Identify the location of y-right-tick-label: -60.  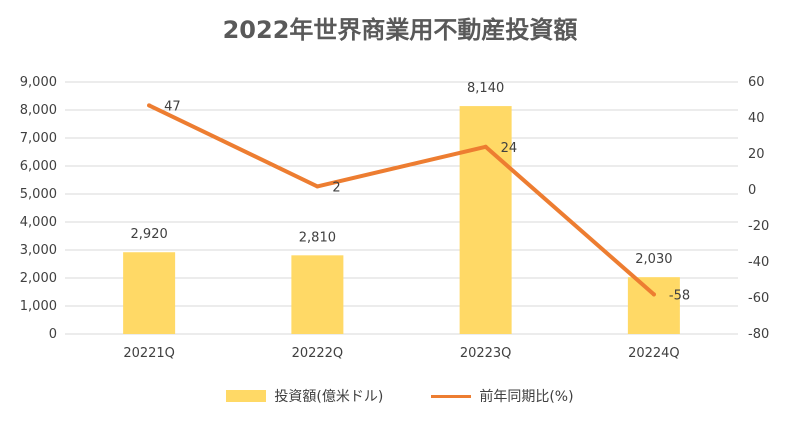
(758, 298).